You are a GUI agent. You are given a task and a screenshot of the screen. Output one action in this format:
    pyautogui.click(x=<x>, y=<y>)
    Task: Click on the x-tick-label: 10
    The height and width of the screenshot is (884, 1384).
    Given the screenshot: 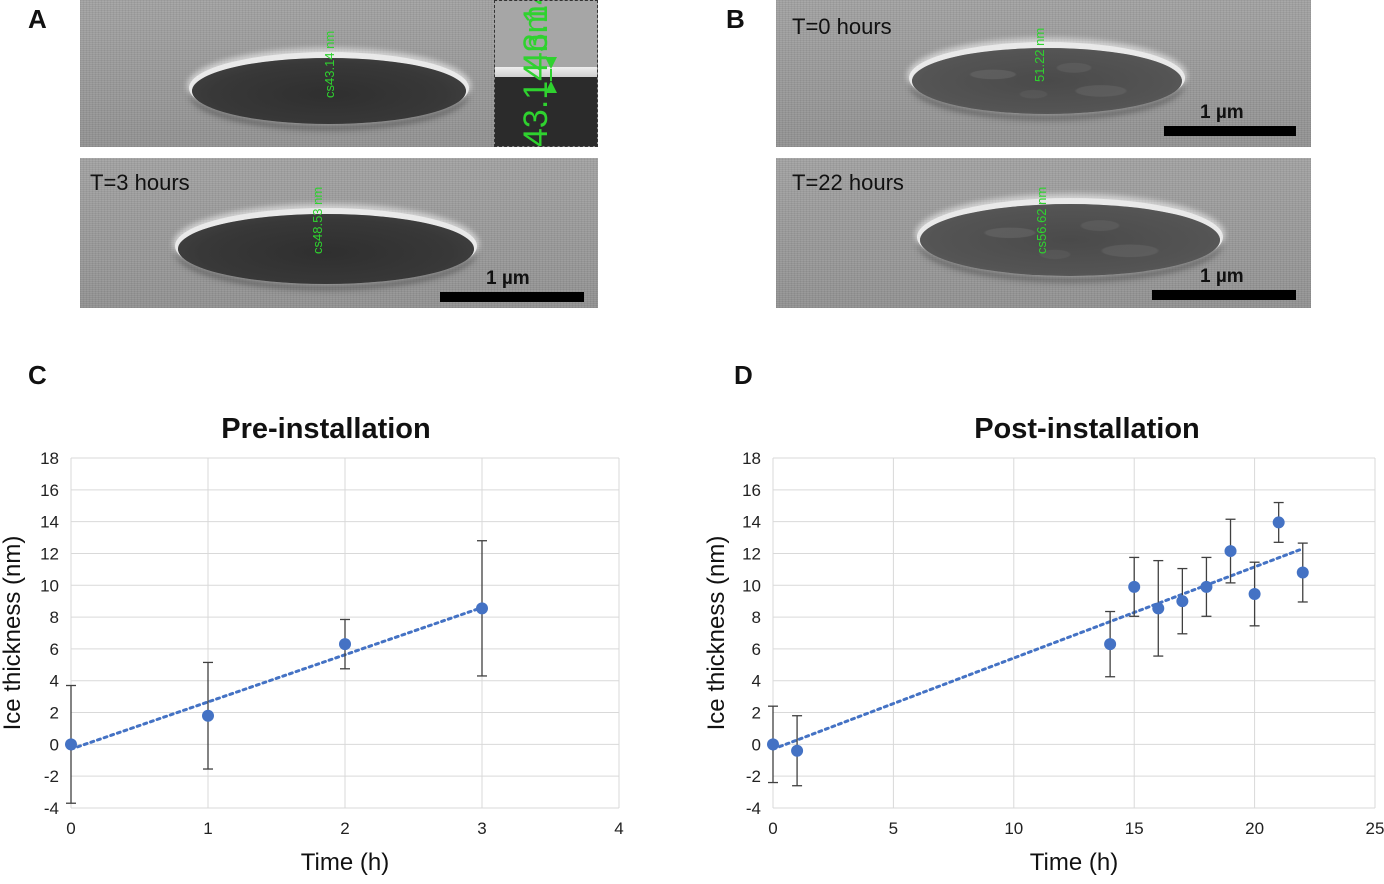 What is the action you would take?
    pyautogui.click(x=1013, y=828)
    